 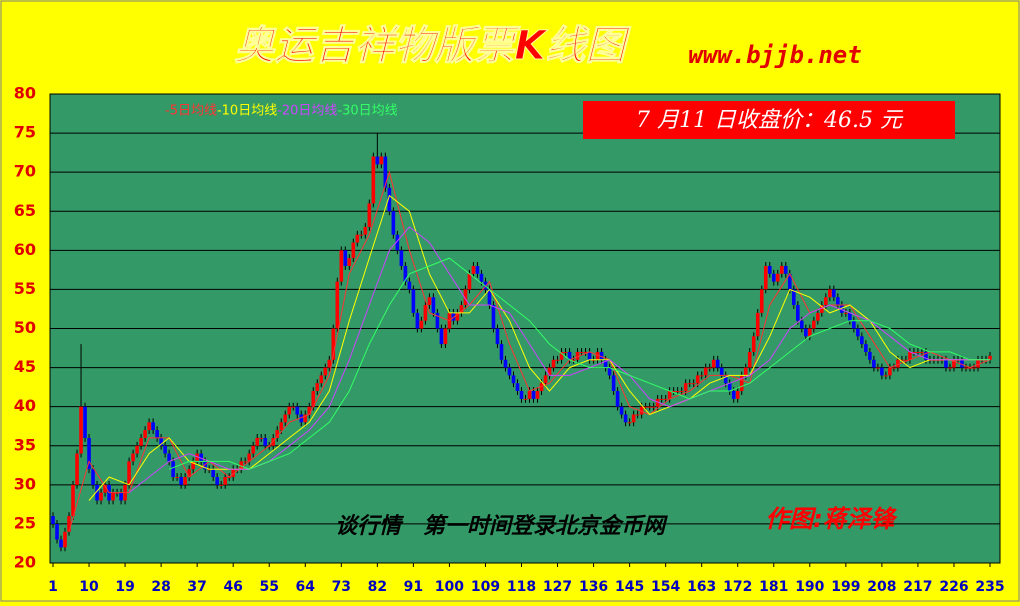 I want to click on site-url: www.bjjb.net, so click(x=774, y=55).